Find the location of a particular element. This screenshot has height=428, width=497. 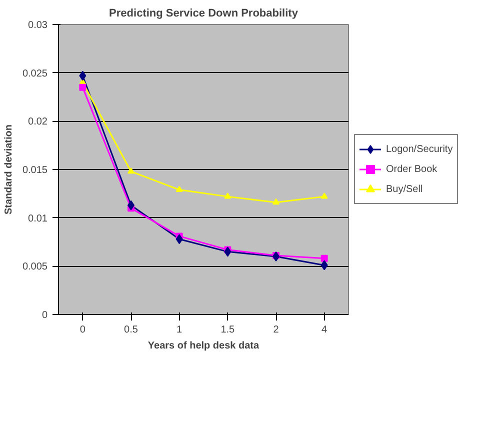

legend-label: Order Book is located at coordinates (412, 169).